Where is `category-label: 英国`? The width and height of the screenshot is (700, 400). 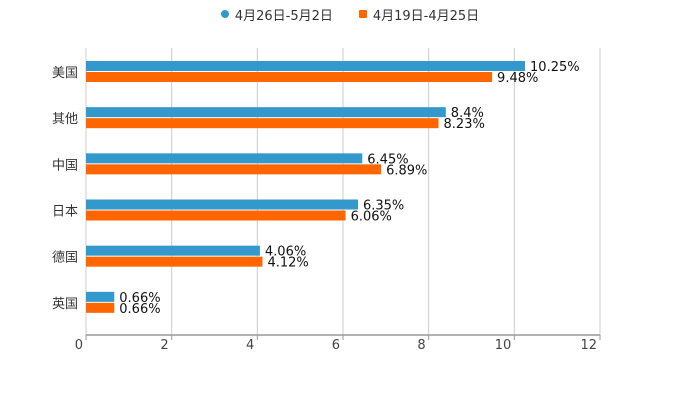
category-label: 英国 is located at coordinates (65, 304).